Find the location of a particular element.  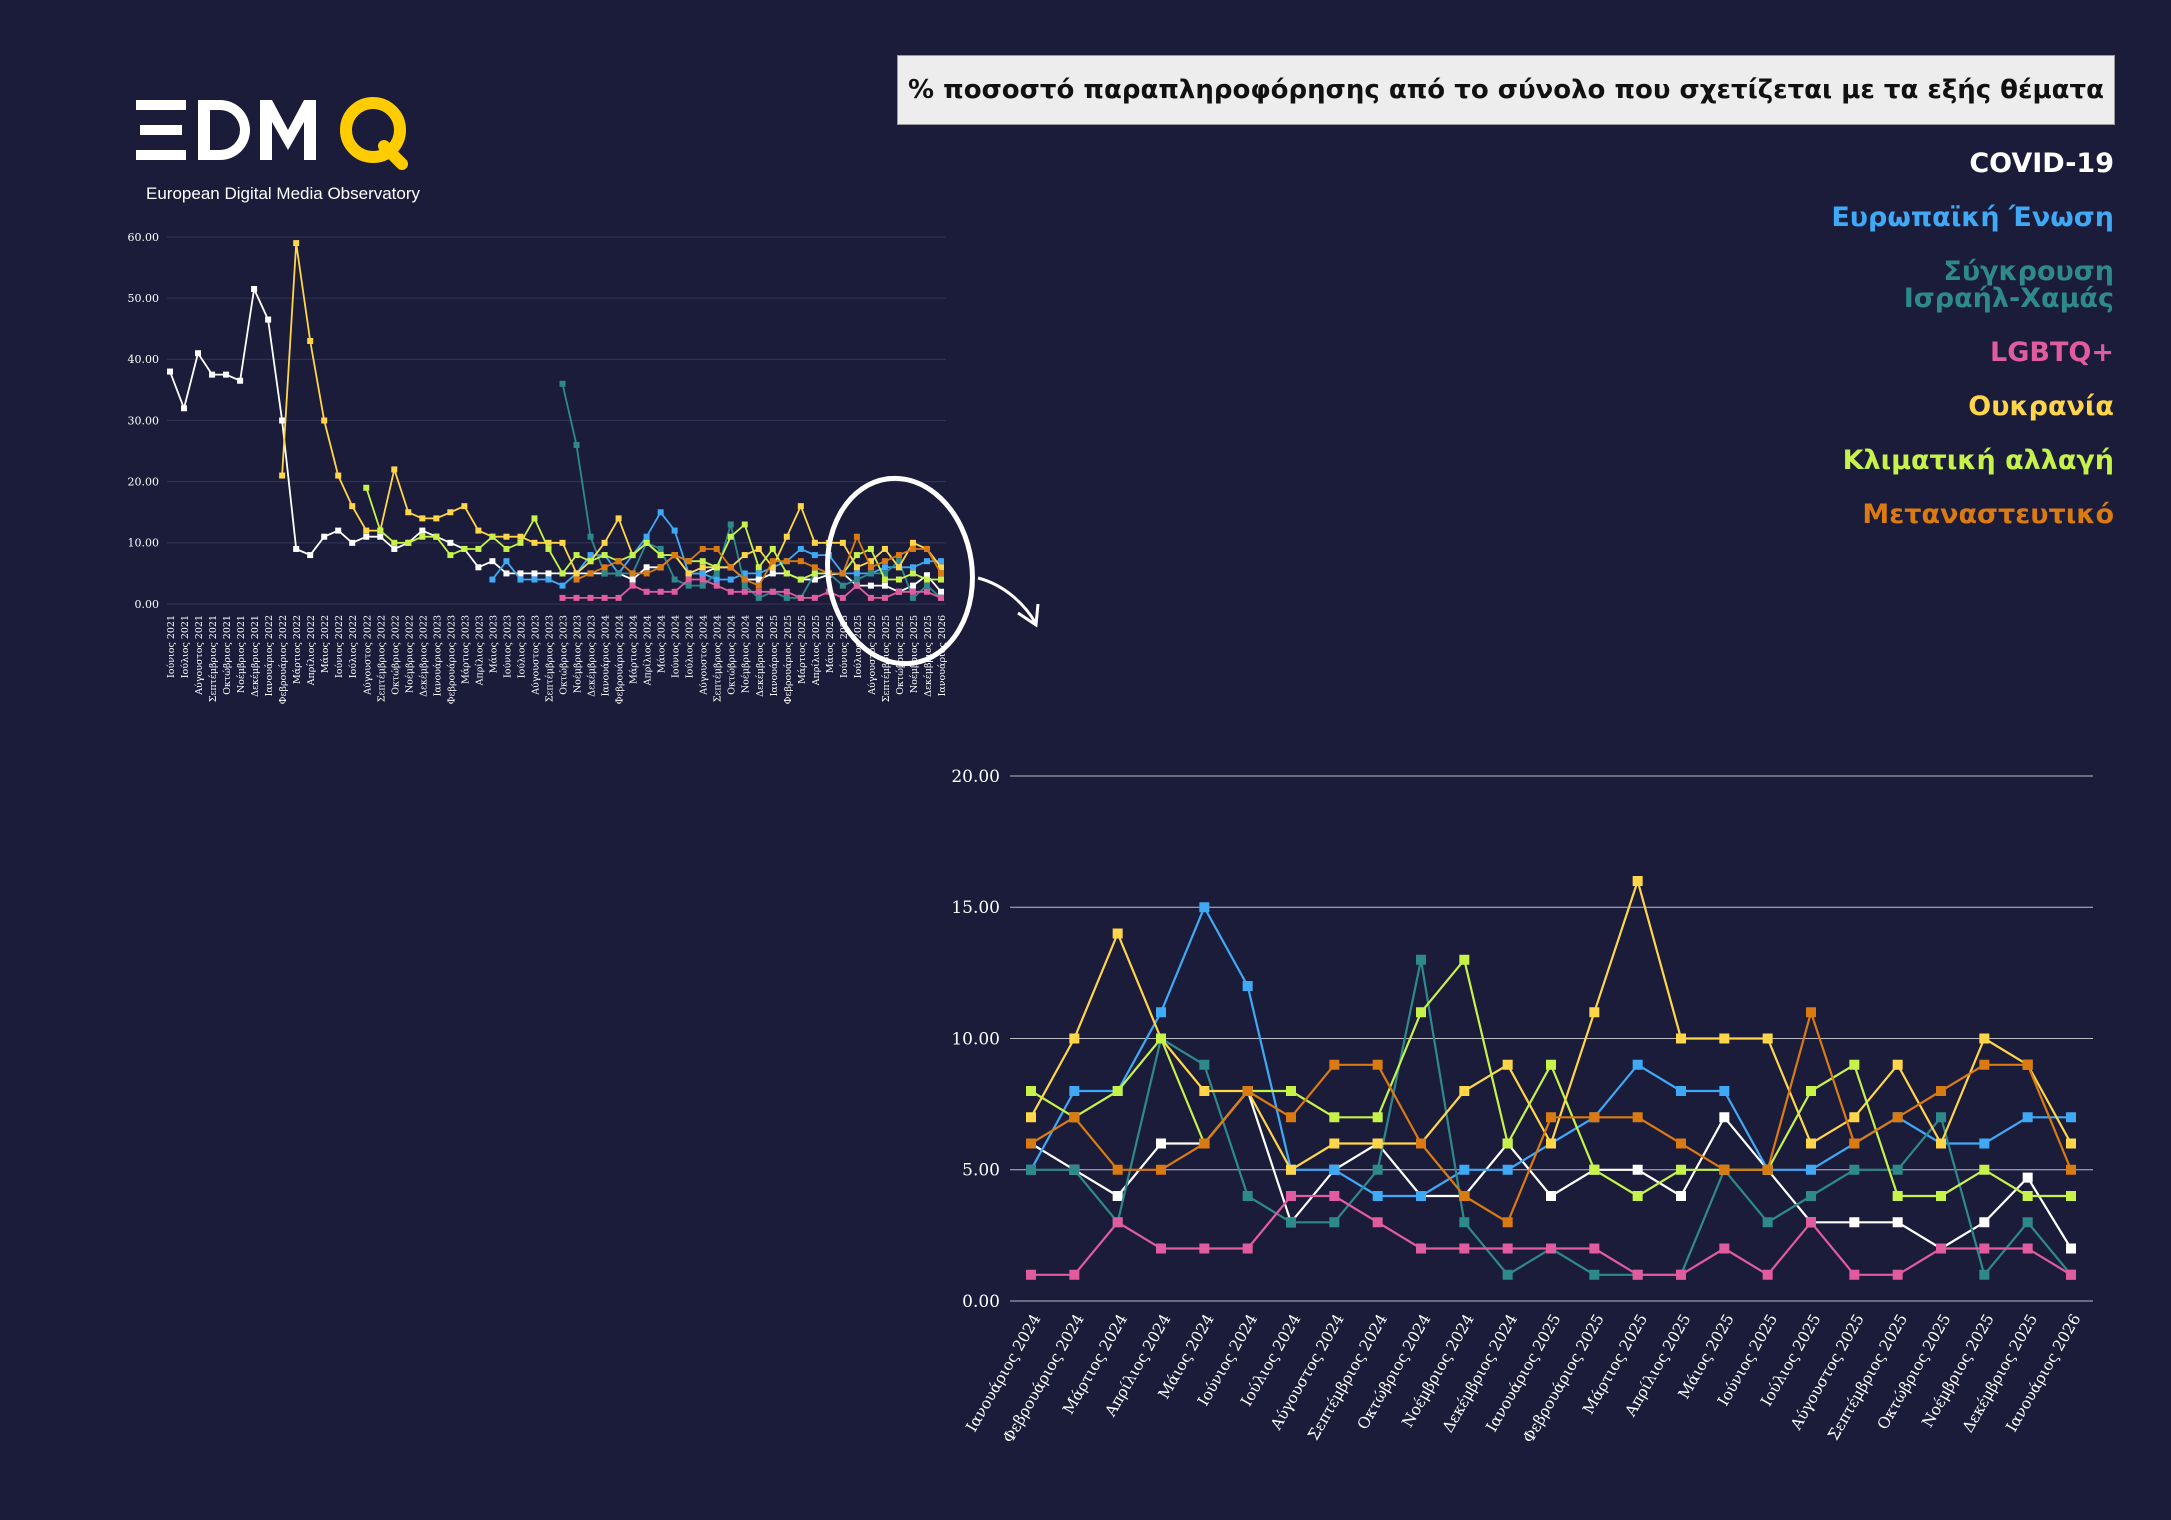

legend-item-ukraine: Ουκρανία is located at coordinates (2041, 406).